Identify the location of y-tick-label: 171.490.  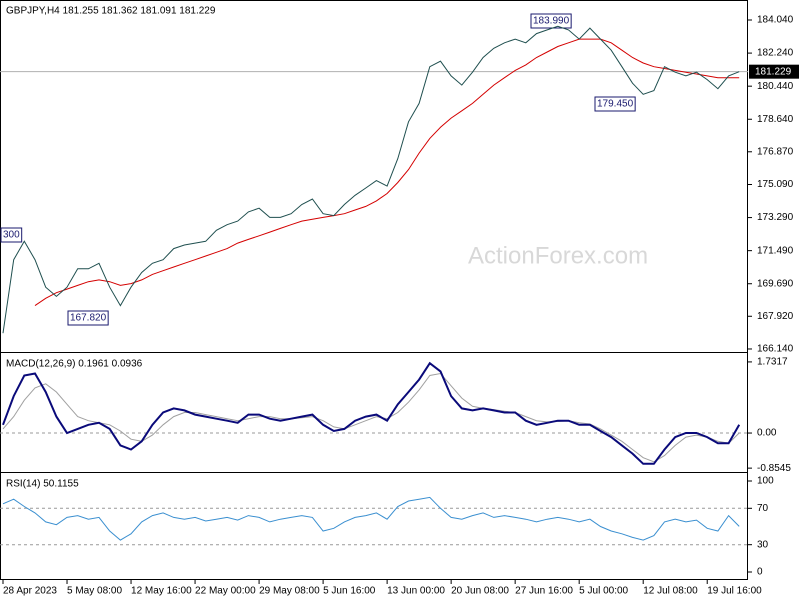
(775, 250).